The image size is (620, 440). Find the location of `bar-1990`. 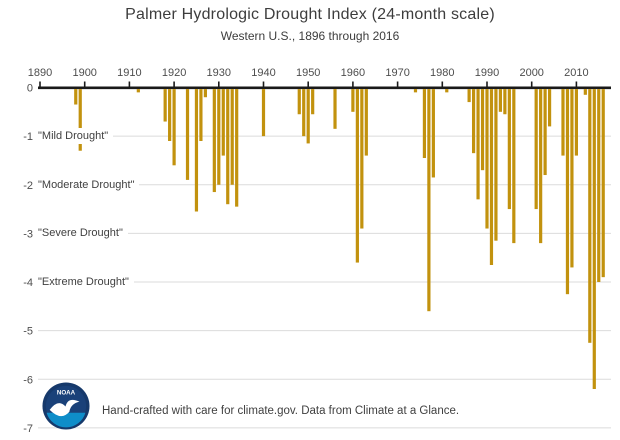

bar-1990 is located at coordinates (487, 159).